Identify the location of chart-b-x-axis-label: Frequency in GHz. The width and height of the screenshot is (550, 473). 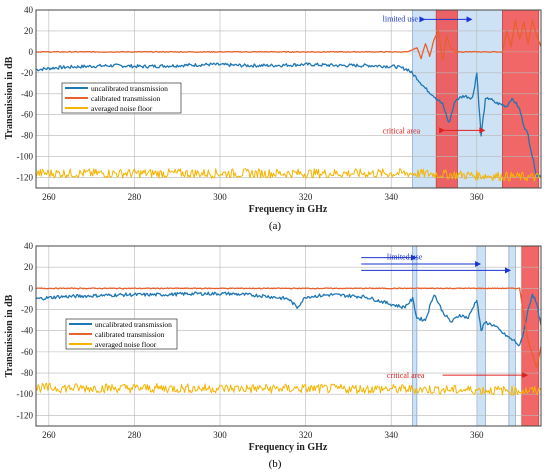
(288, 447).